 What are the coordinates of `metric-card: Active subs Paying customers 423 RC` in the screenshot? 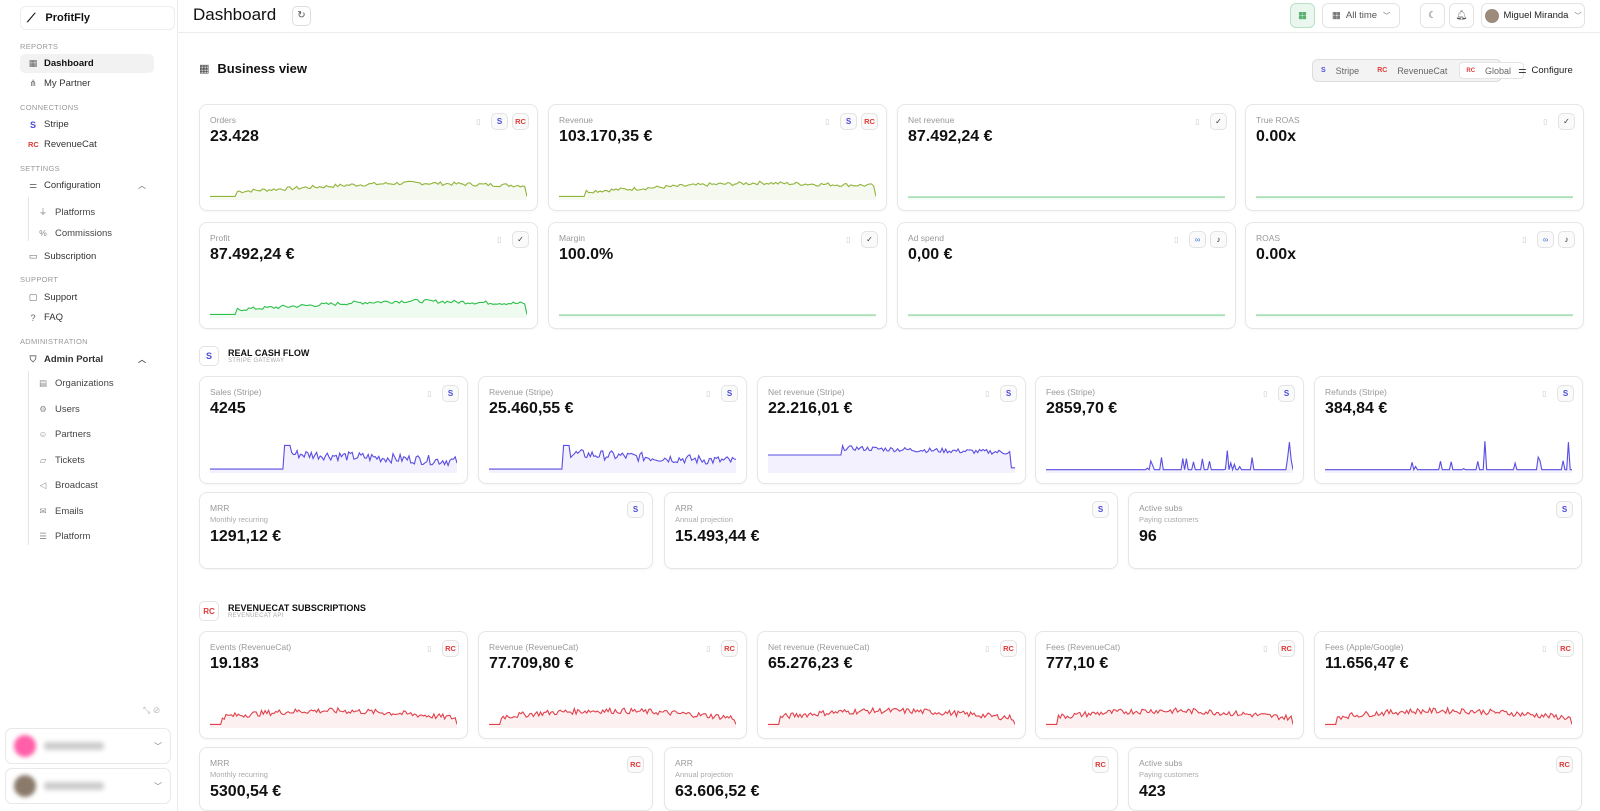 It's located at (1355, 779).